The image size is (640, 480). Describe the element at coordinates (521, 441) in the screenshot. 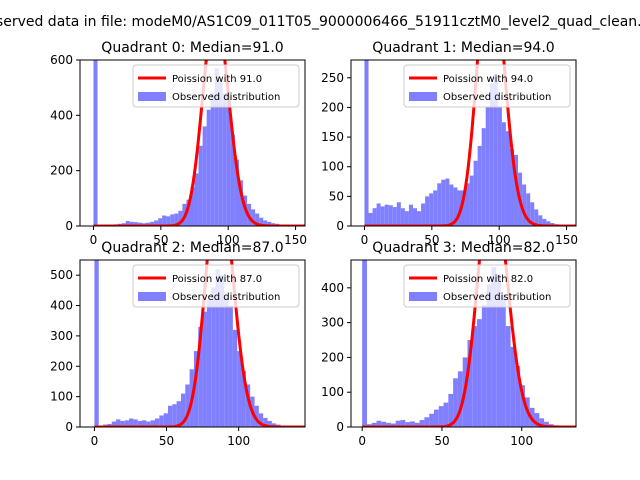

I see `x-tick-label: 100` at that location.